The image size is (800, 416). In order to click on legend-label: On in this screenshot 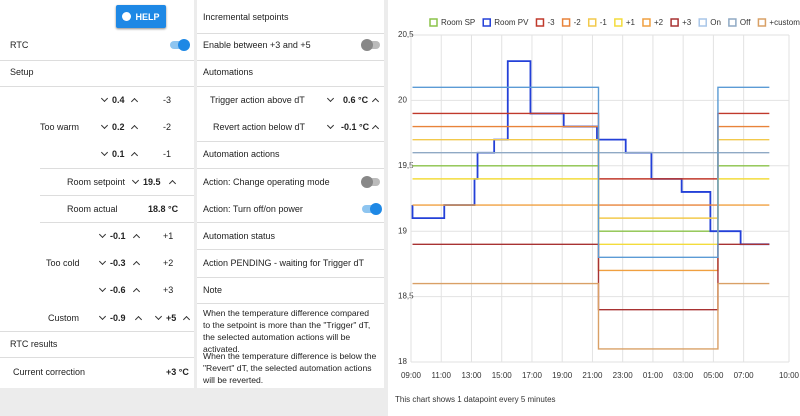, I will do `click(715, 22)`.